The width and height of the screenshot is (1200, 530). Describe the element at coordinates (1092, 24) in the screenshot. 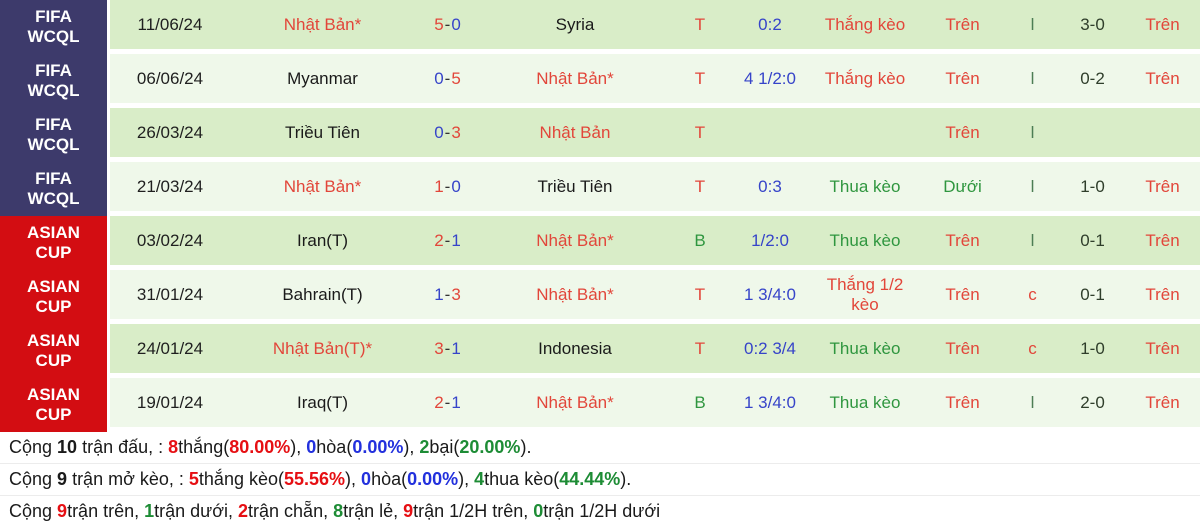

I see `halftime-score-cell: 3-0` at that location.